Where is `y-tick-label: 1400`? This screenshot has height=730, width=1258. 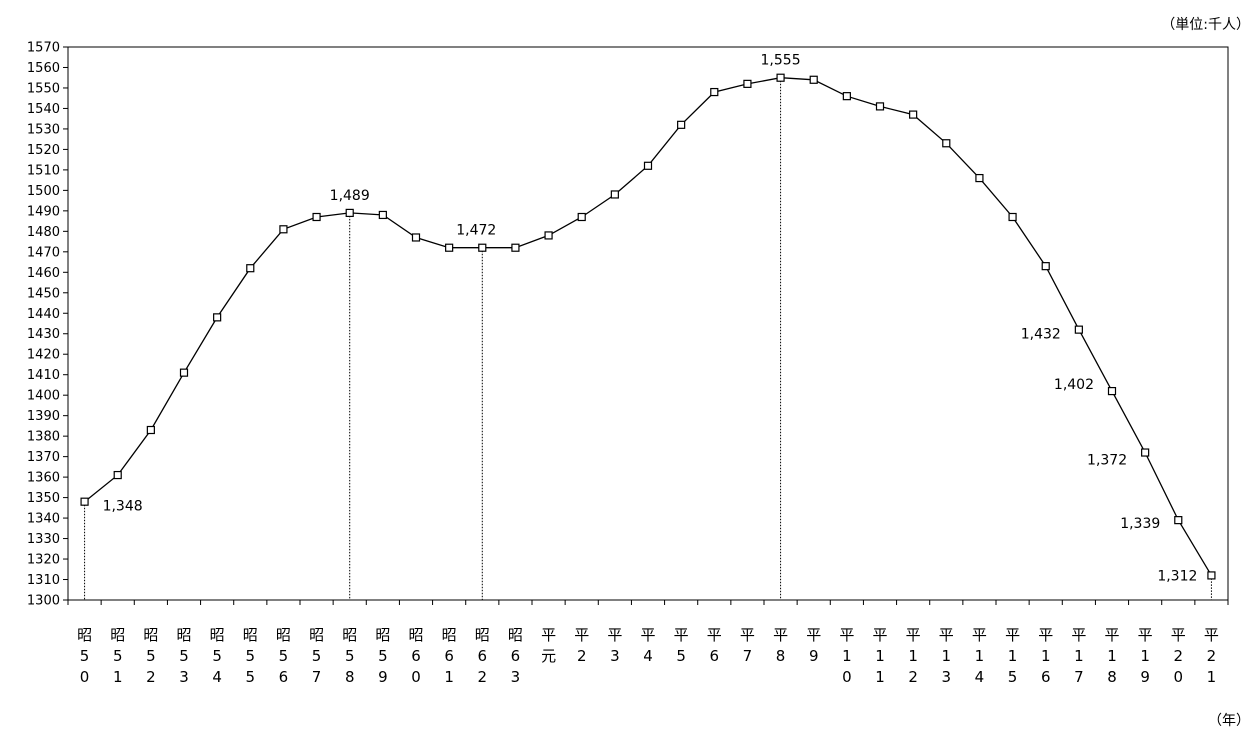 y-tick-label: 1400 is located at coordinates (43, 396).